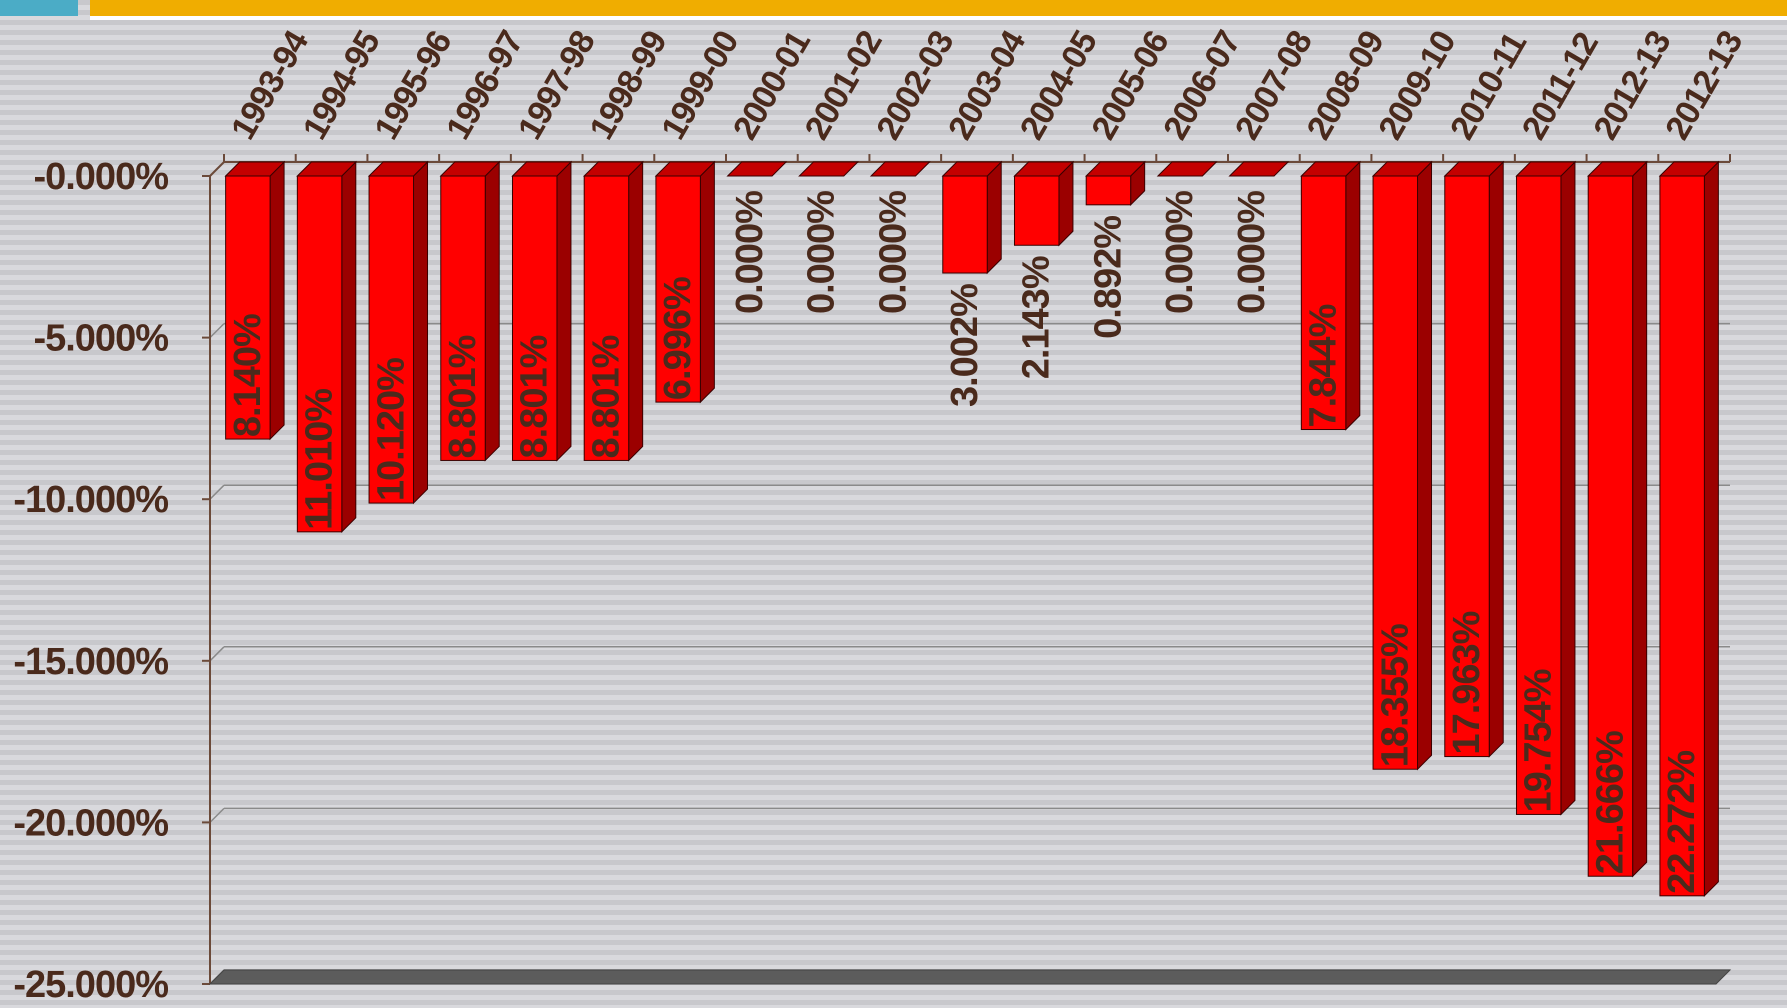  What do you see at coordinates (678, 338) in the screenshot?
I see `data-label: 6.996%` at bounding box center [678, 338].